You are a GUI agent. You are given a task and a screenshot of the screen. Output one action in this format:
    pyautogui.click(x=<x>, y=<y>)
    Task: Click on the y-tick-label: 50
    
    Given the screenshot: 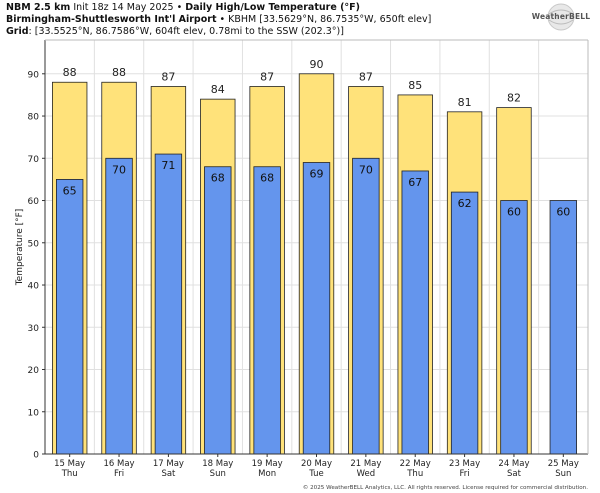 What is the action you would take?
    pyautogui.click(x=34, y=244)
    